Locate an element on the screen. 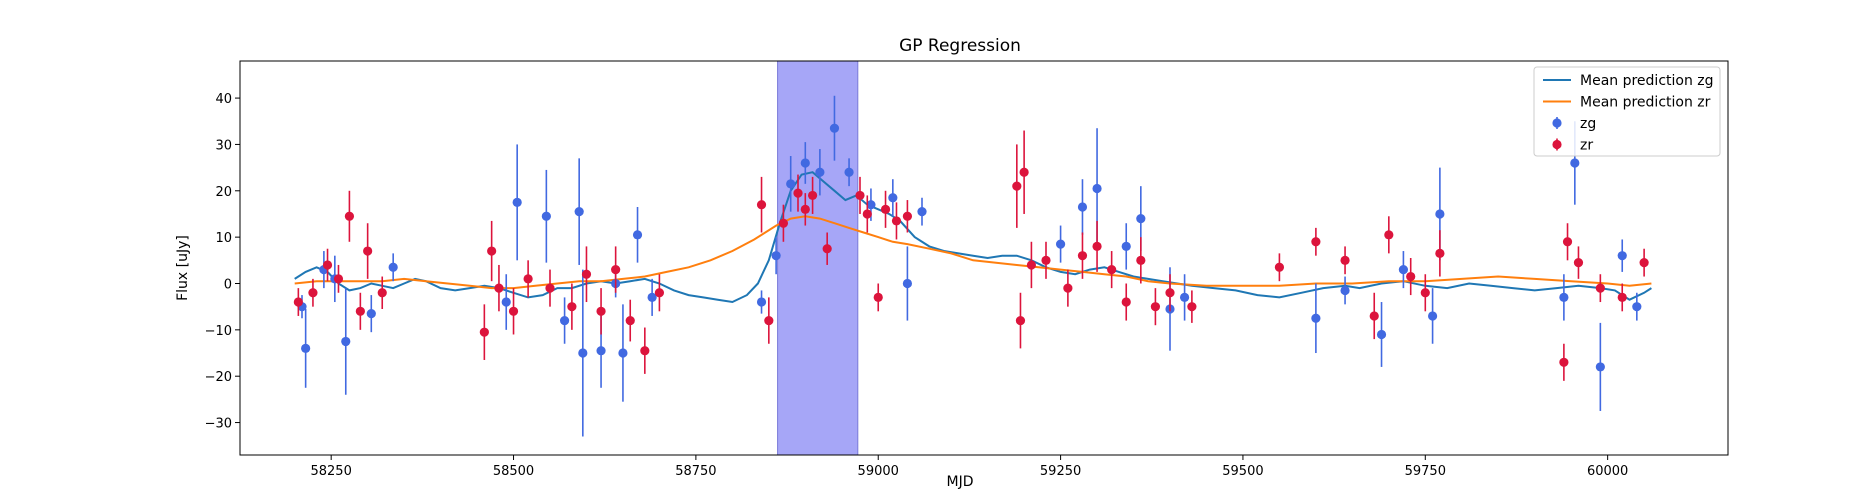 This screenshot has height=500, width=1875. legend: Mean prediction zg Mean prediction zr zg zr is located at coordinates (1627, 111).